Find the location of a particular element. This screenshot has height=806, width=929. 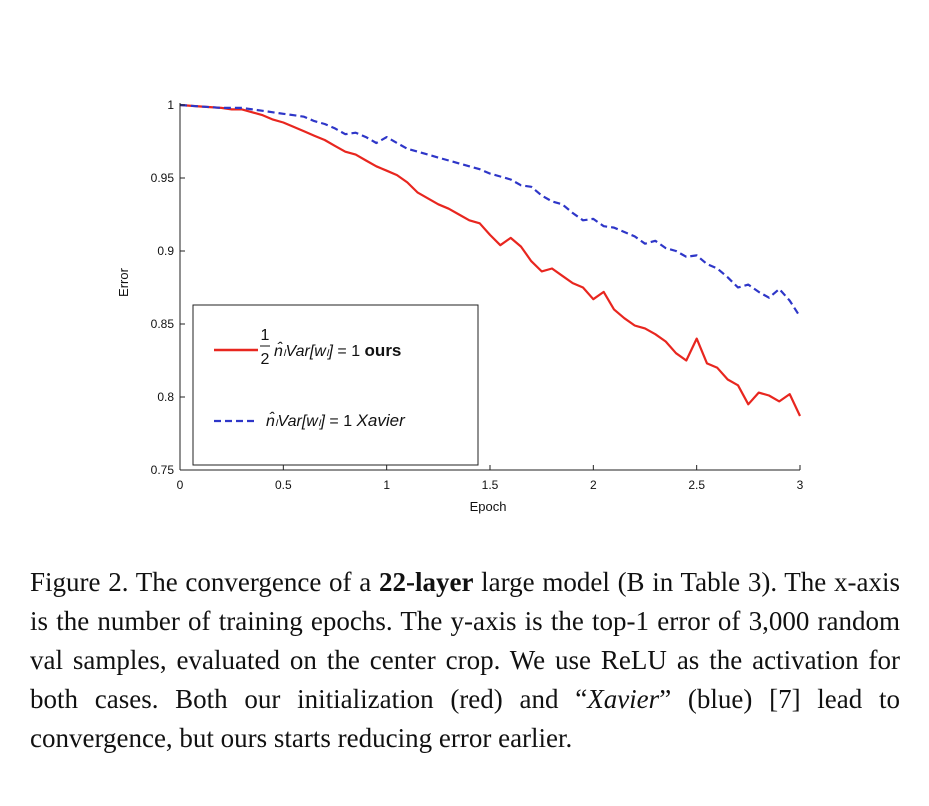

x-tick-label: 1 is located at coordinates (386, 485).